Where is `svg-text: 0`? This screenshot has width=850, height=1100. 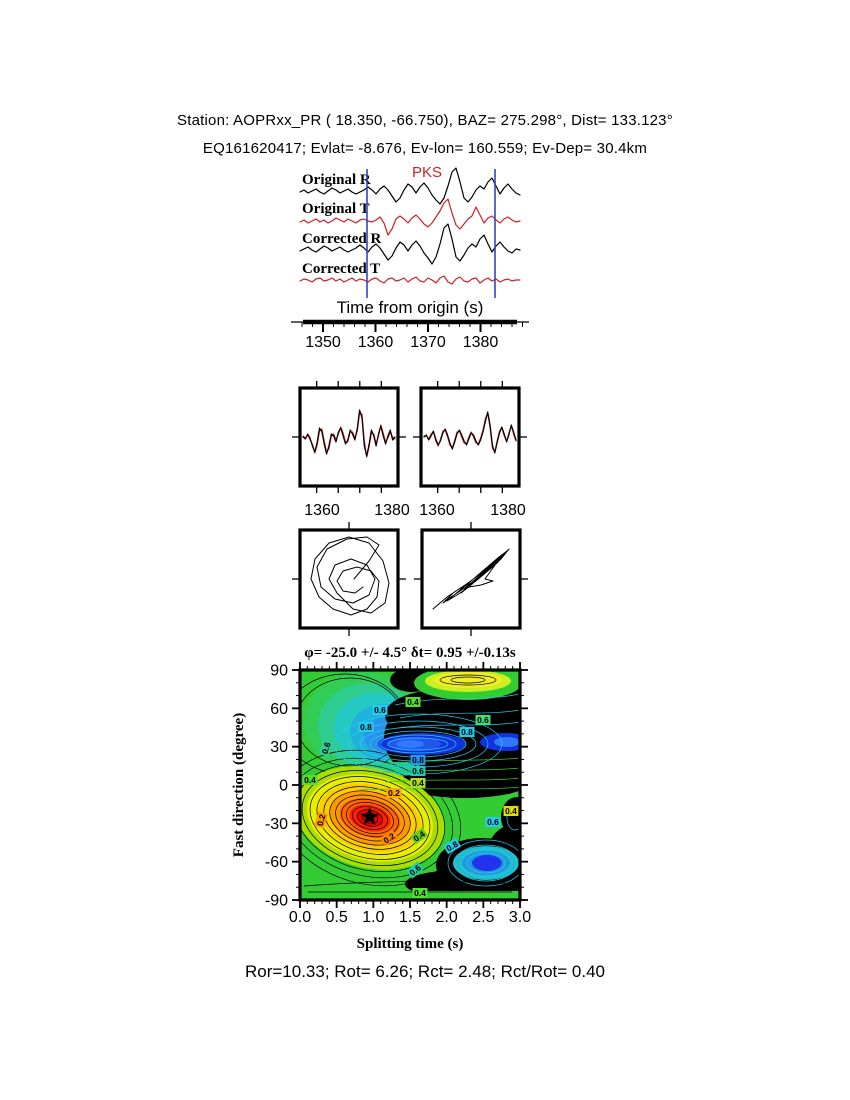 svg-text: 0 is located at coordinates (283, 786).